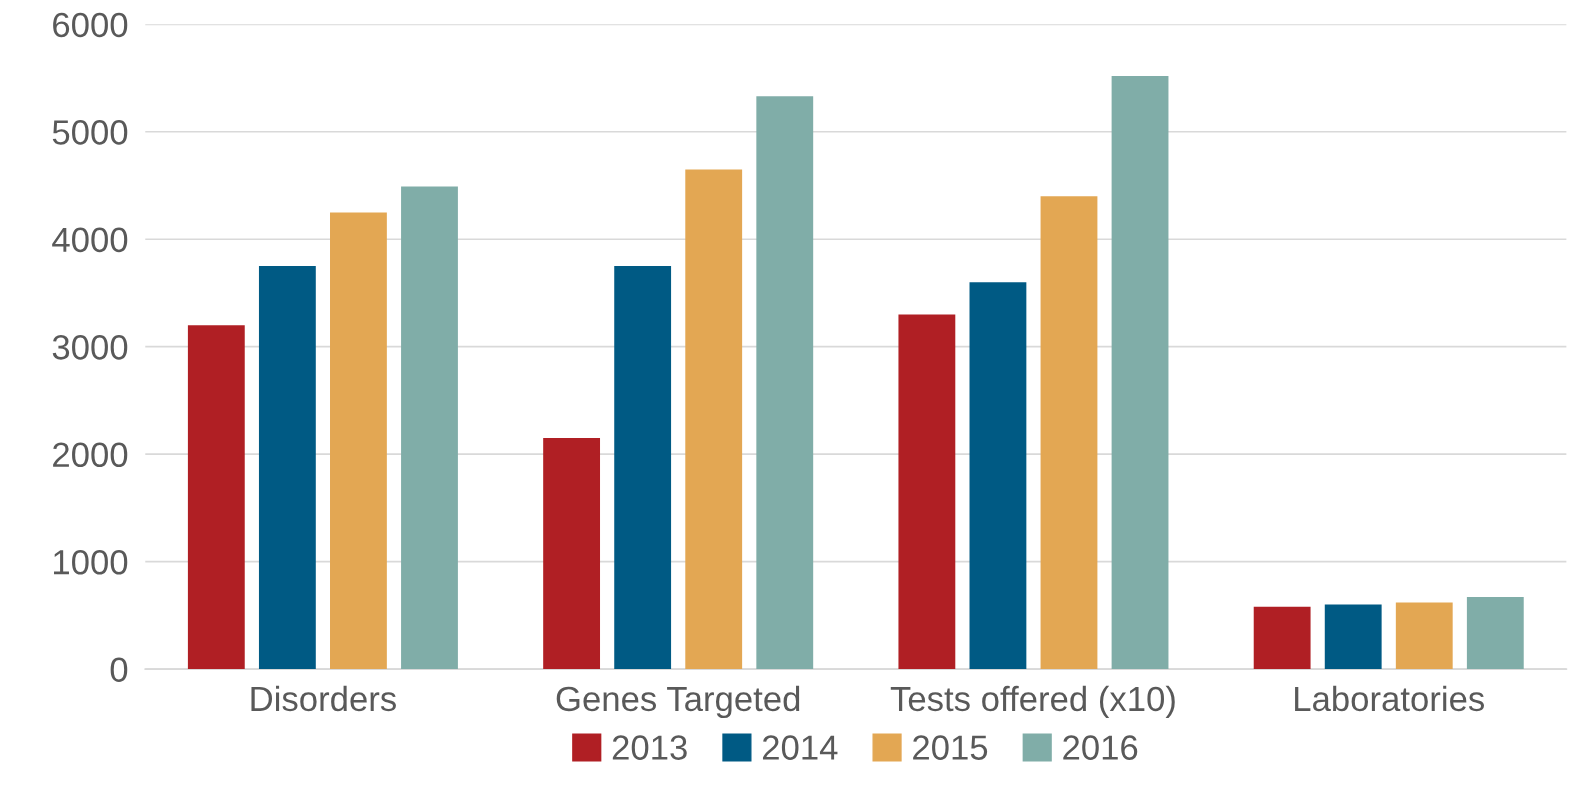 The image size is (1579, 811). Describe the element at coordinates (950, 747) in the screenshot. I see `legend-label: 2015` at that location.